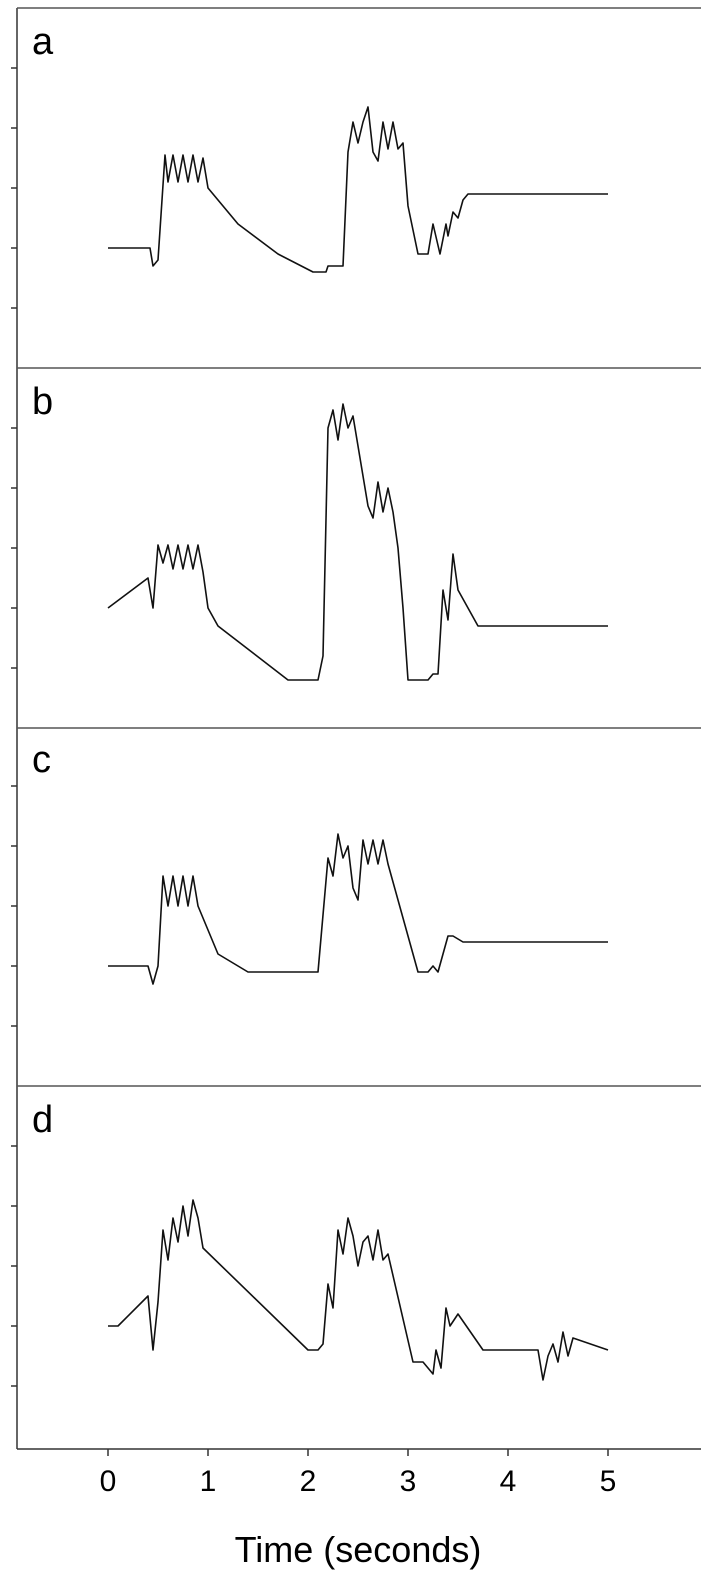 The height and width of the screenshot is (1578, 701). I want to click on series-line-d, so click(358, 1290).